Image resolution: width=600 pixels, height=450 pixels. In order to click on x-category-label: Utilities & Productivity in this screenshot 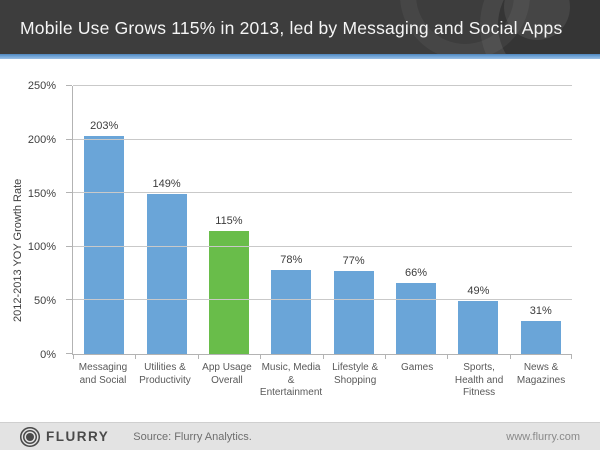, I will do `click(165, 374)`.